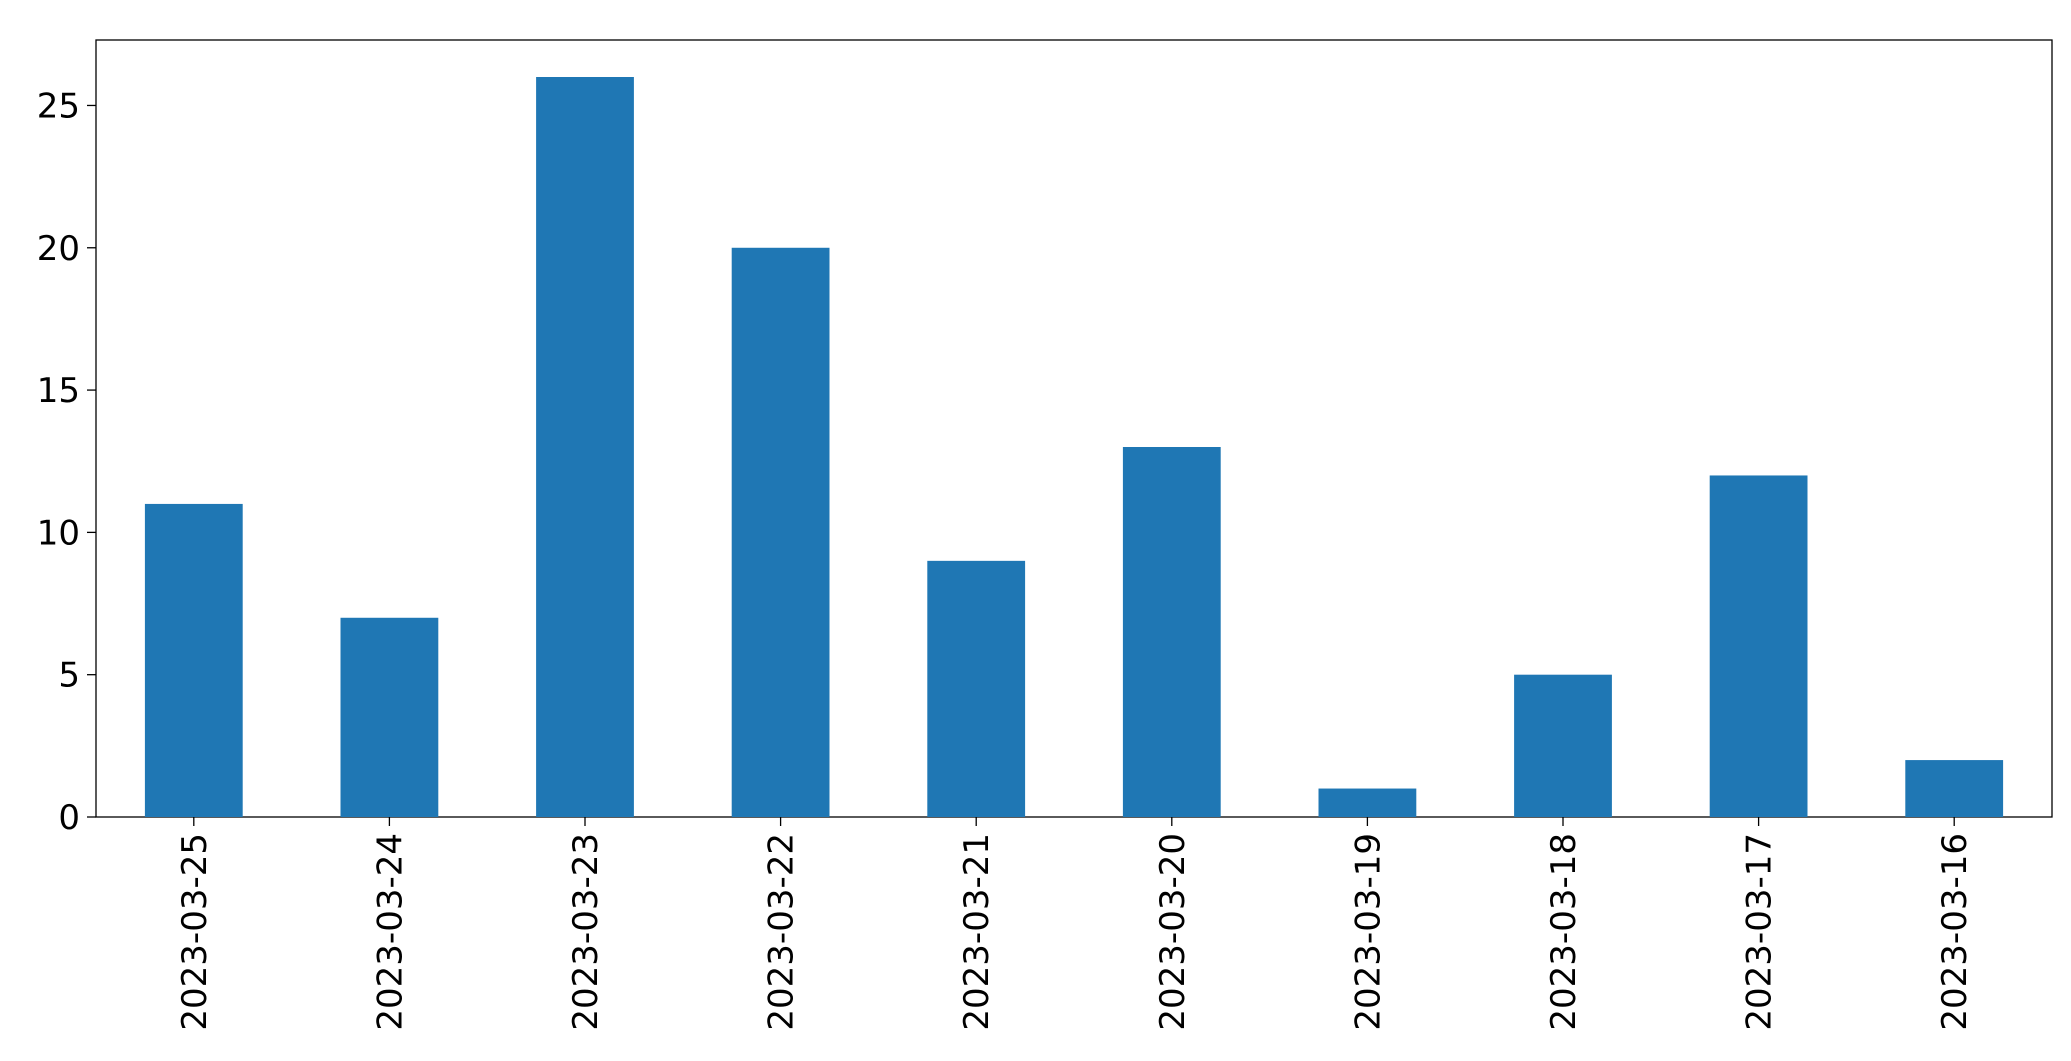  I want to click on y-tick-label: 0, so click(69, 818).